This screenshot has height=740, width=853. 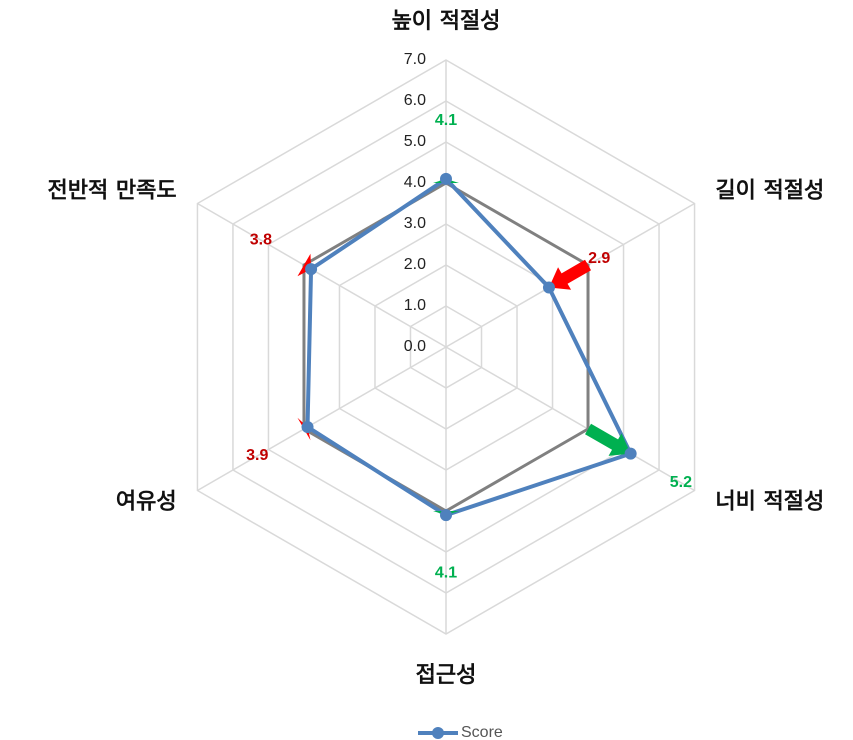 I want to click on value-label: 3.9, so click(x=257, y=455).